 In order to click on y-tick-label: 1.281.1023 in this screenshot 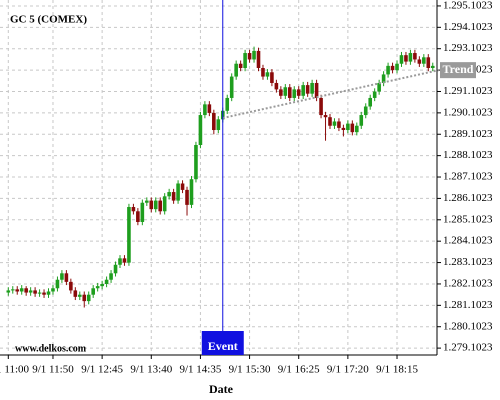, I will do `click(468, 305)`.